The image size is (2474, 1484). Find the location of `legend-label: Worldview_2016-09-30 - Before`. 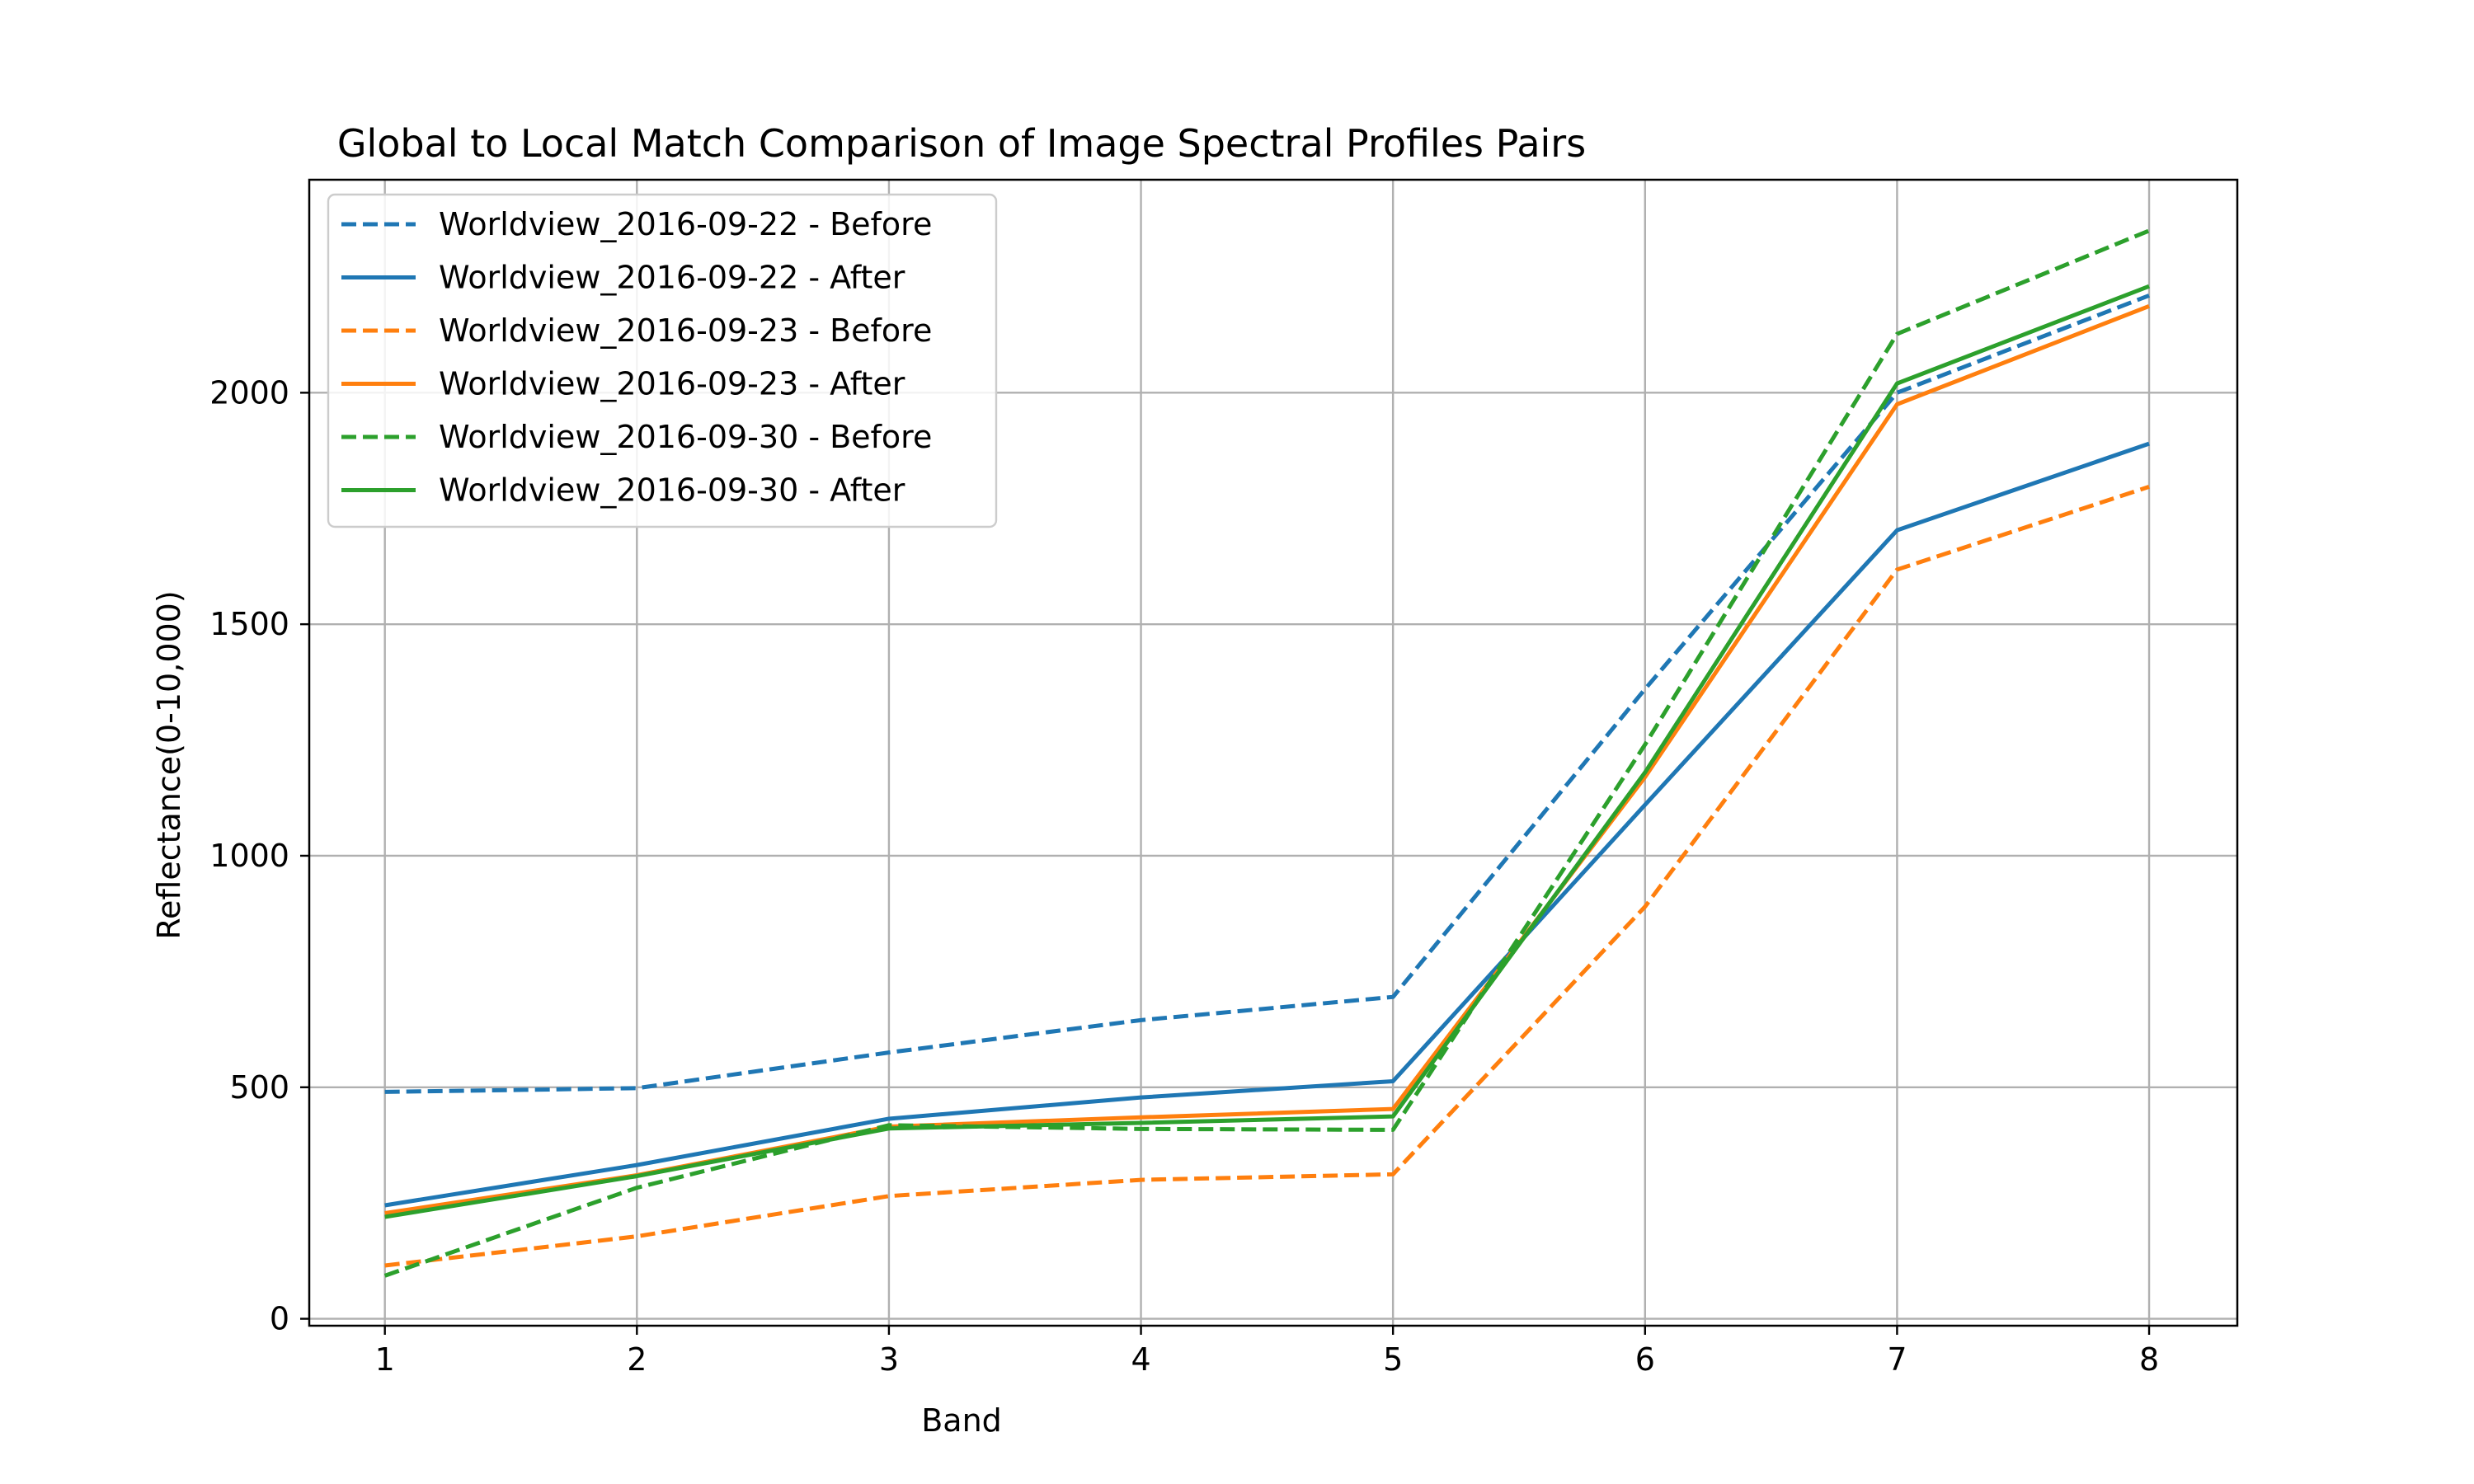

legend-label: Worldview_2016-09-30 - Before is located at coordinates (685, 437).